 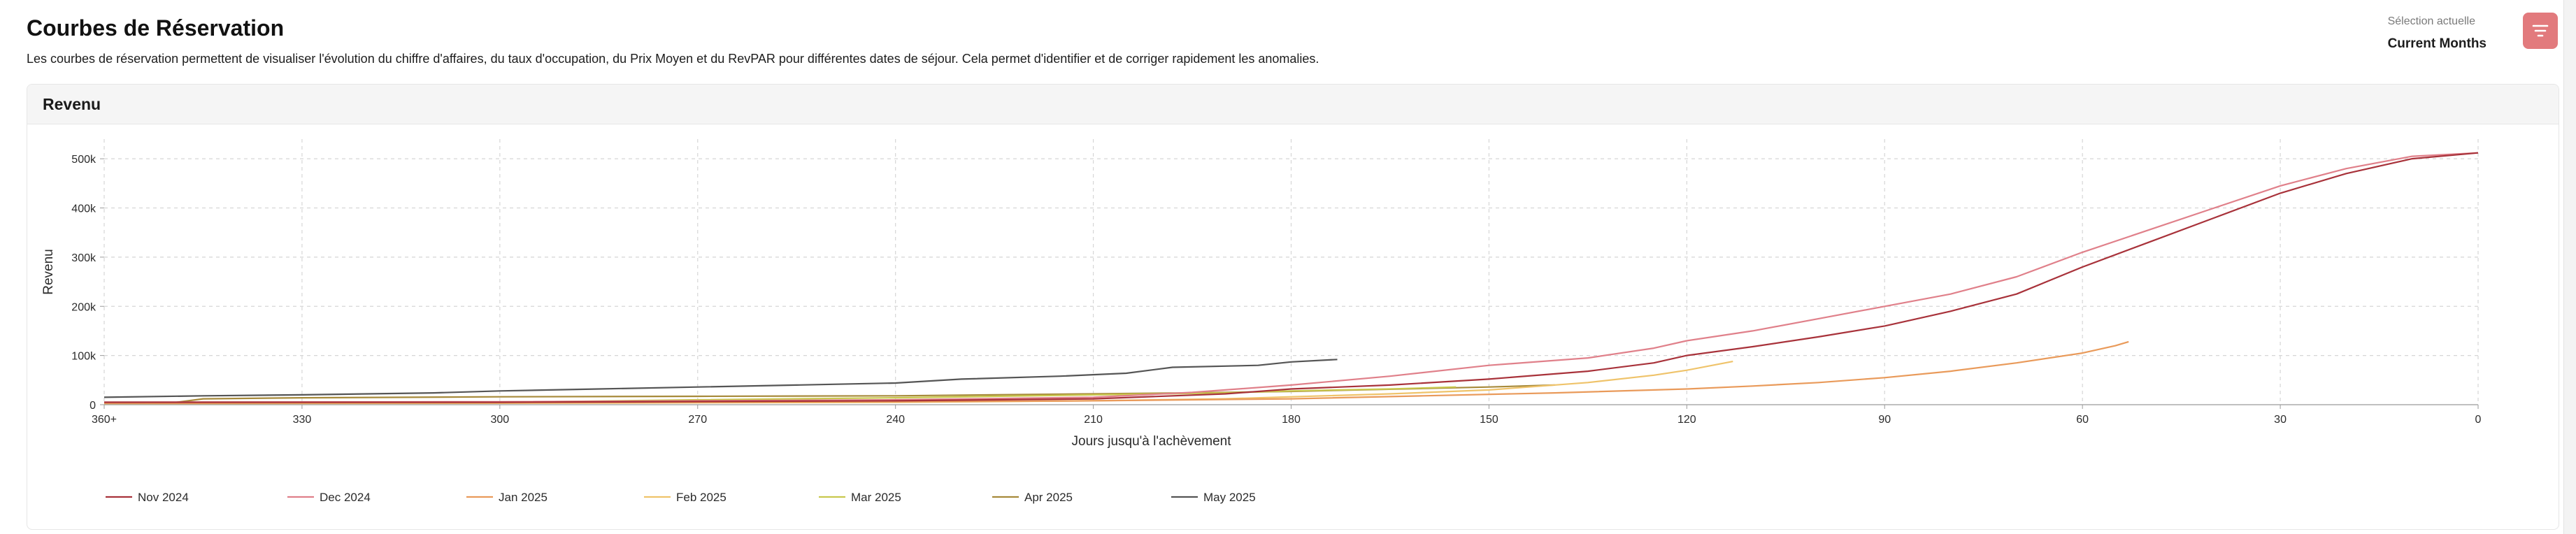 I want to click on series-line-jan-2025, so click(x=1116, y=372).